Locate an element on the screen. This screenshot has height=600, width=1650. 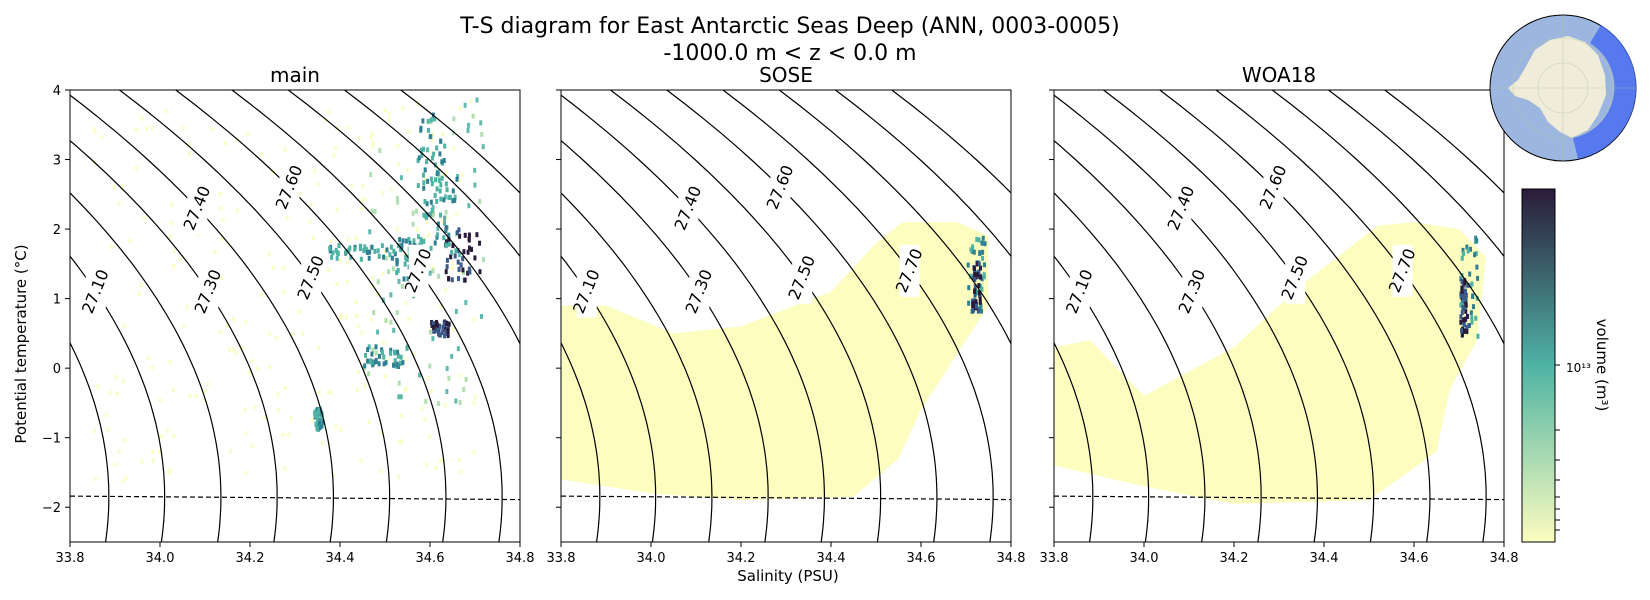
contour-label: 27.40 is located at coordinates (1180, 208).